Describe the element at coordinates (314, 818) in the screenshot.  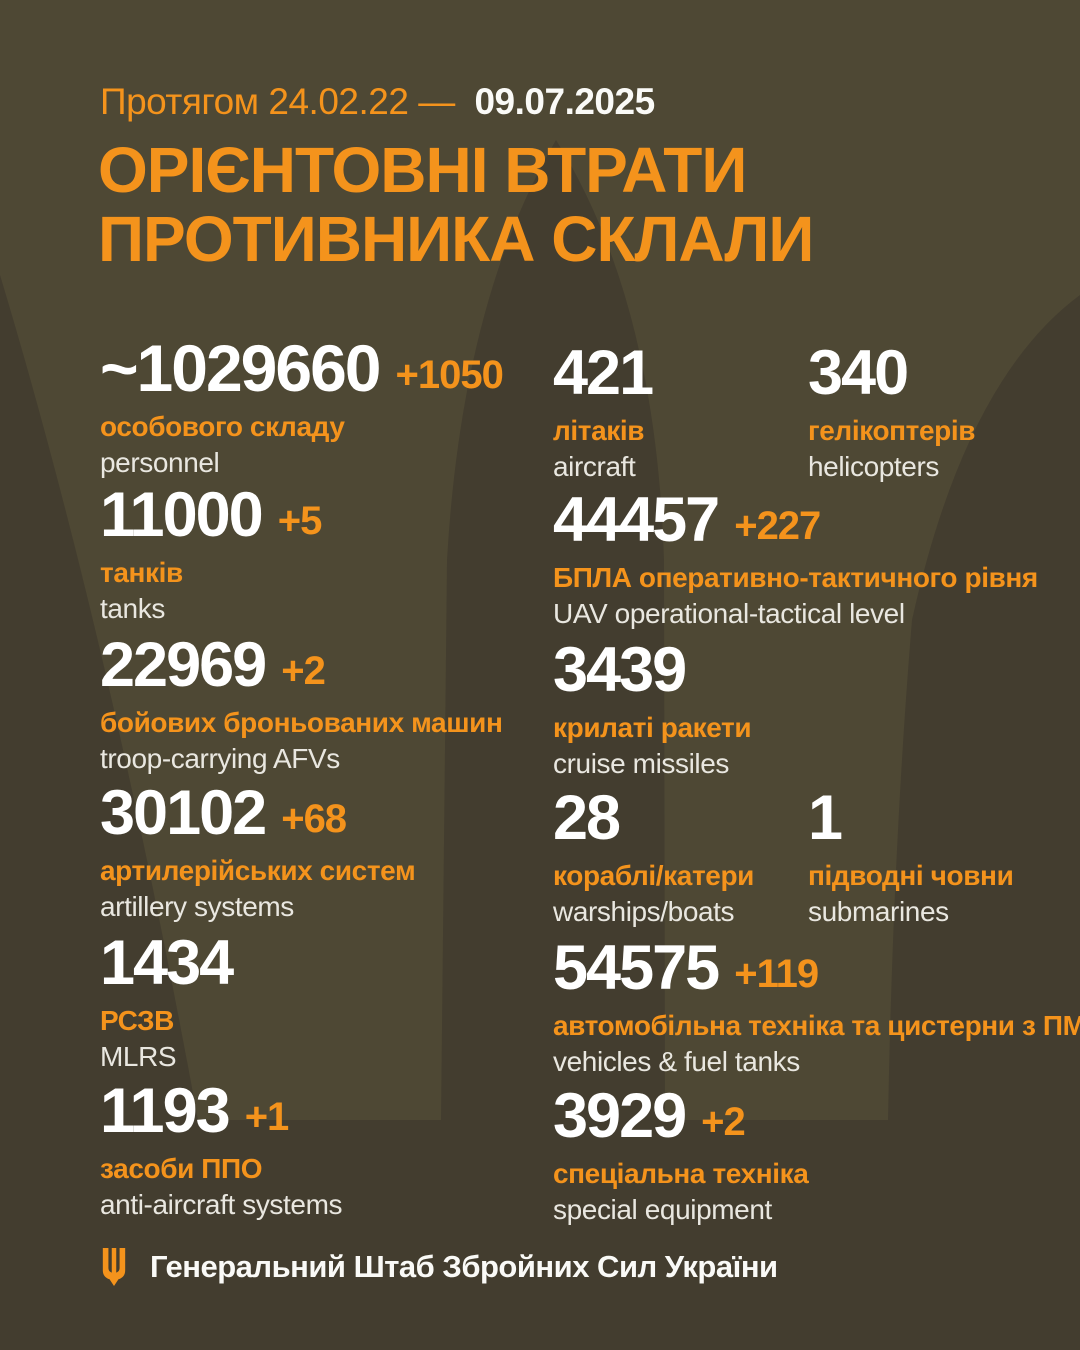
I see `stat-delta: +68` at that location.